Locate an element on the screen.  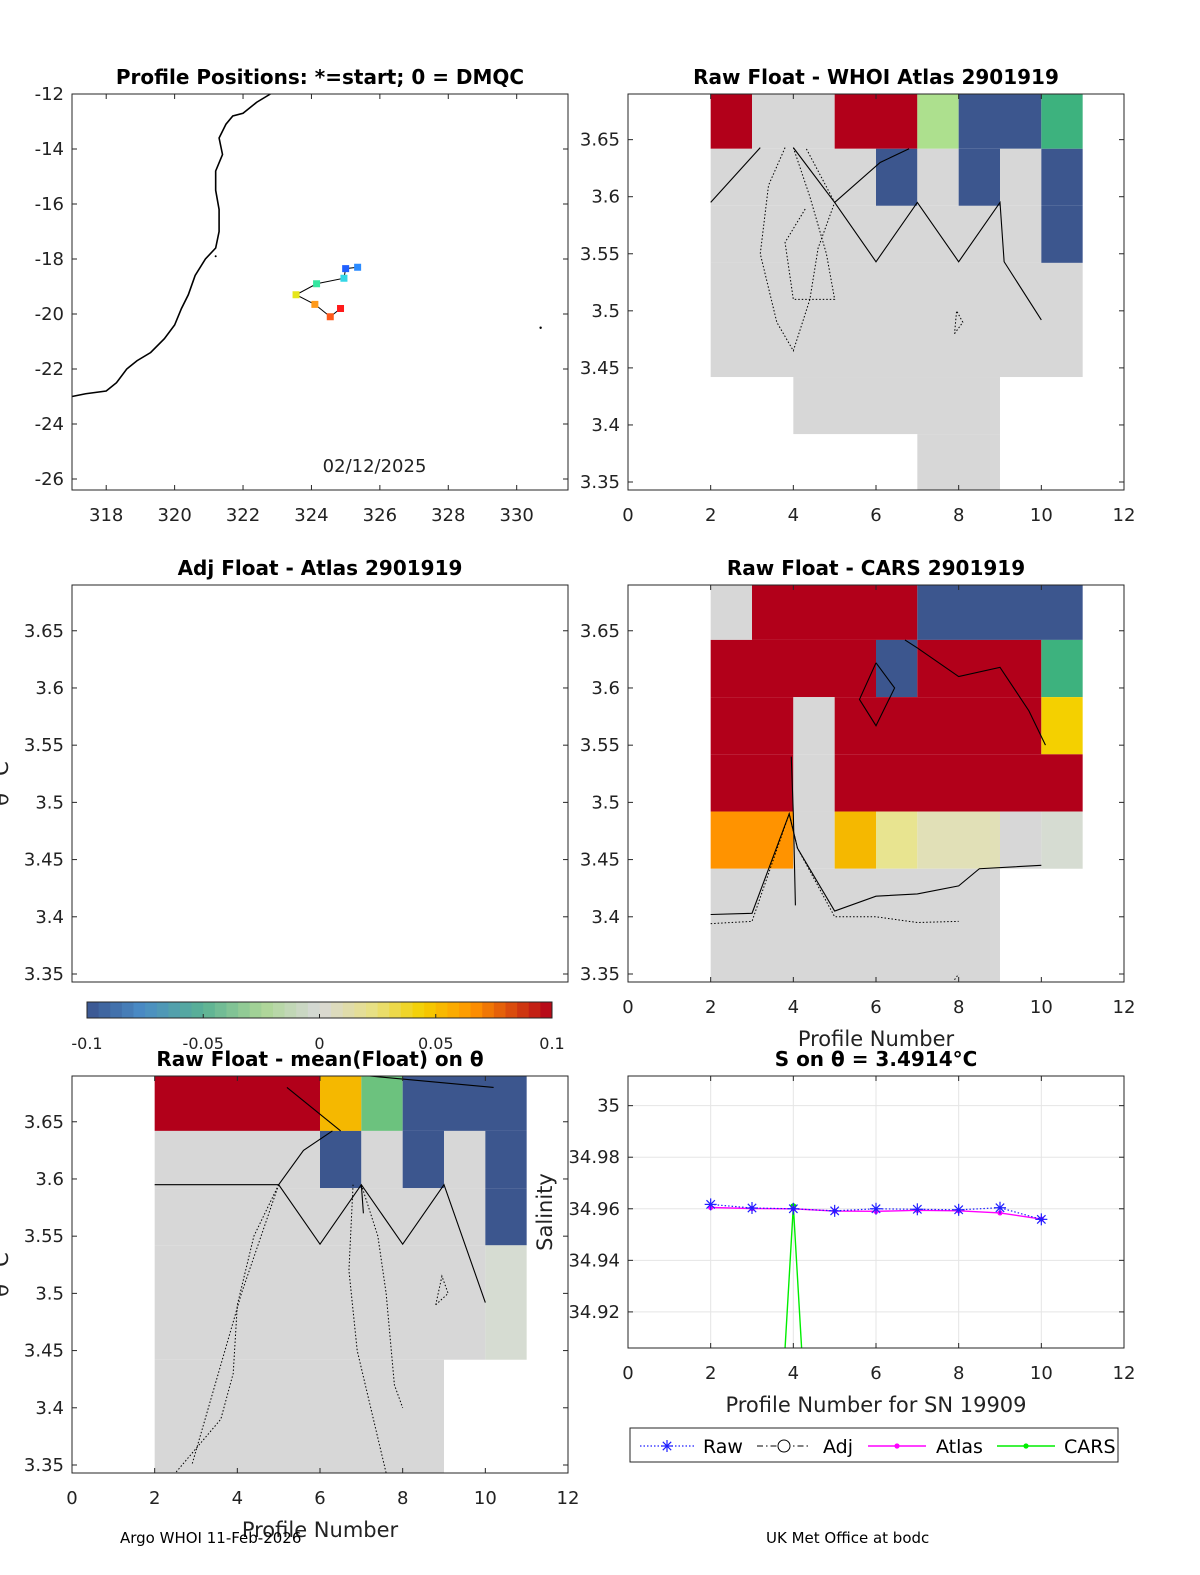
colorbar-tick-label: -0.05 is located at coordinates (203, 1043).